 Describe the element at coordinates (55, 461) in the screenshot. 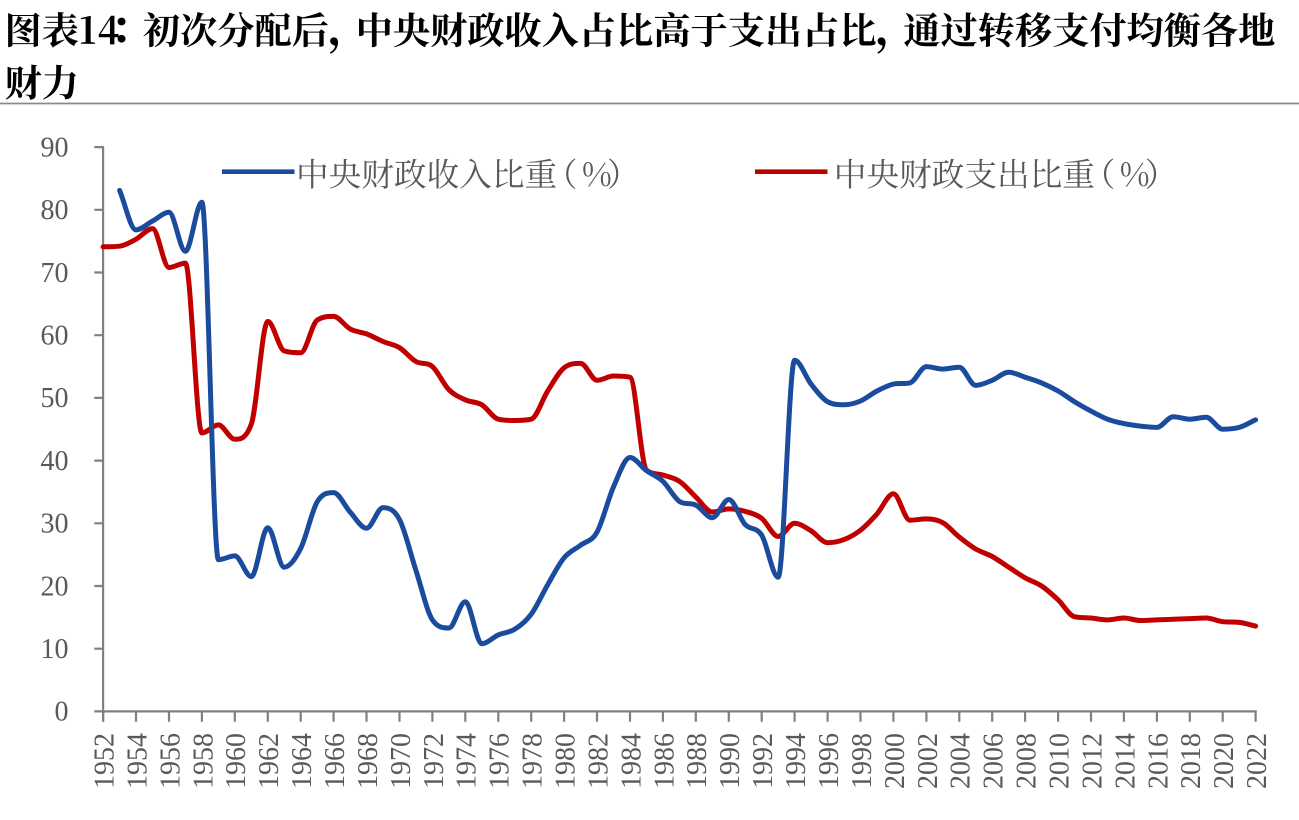

I see `svg-text: 40` at that location.